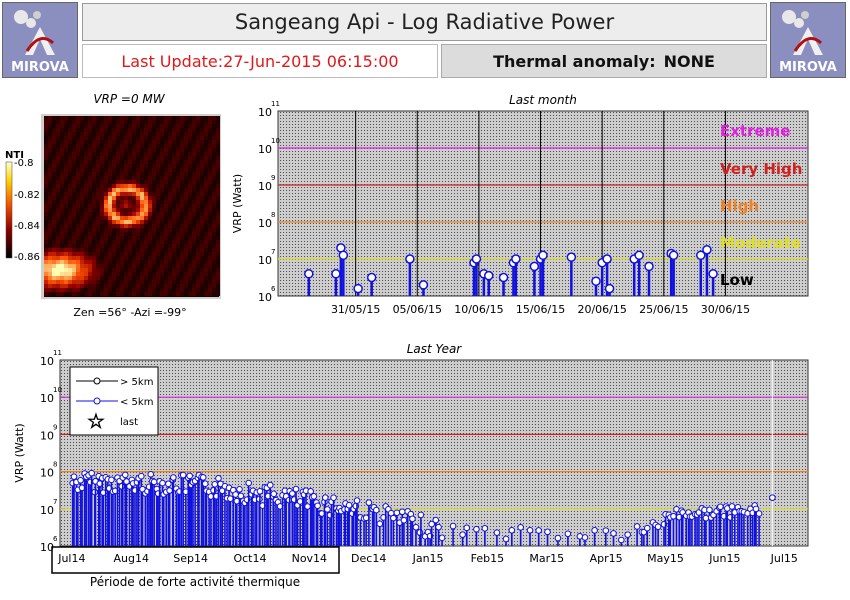 The height and width of the screenshot is (600, 850). What do you see at coordinates (97, 401) in the screenshot?
I see `legend-marker` at bounding box center [97, 401].